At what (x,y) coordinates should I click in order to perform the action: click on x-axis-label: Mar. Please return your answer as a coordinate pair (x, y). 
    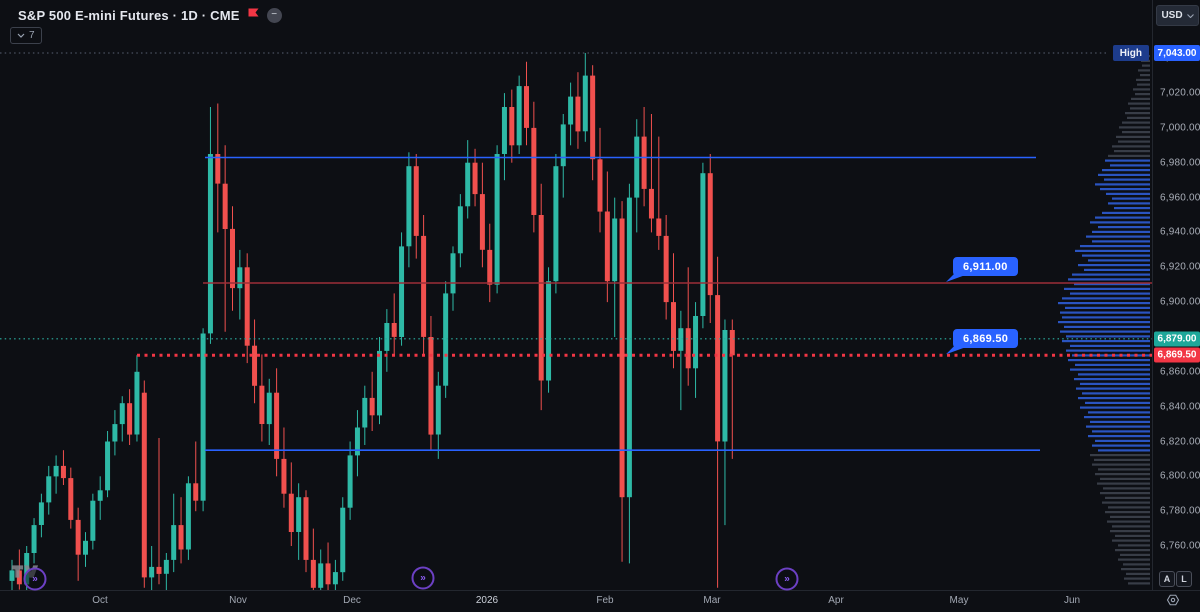
    Looking at the image, I should click on (712, 600).